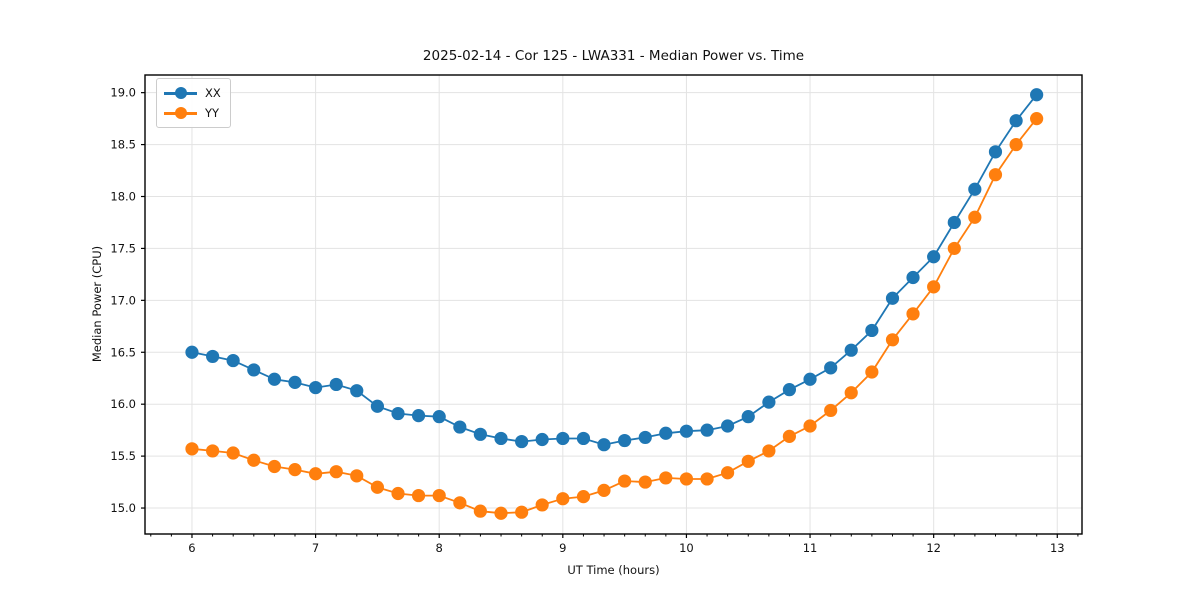  Describe the element at coordinates (123, 93) in the screenshot. I see `y-tick-label: 19.0` at that location.